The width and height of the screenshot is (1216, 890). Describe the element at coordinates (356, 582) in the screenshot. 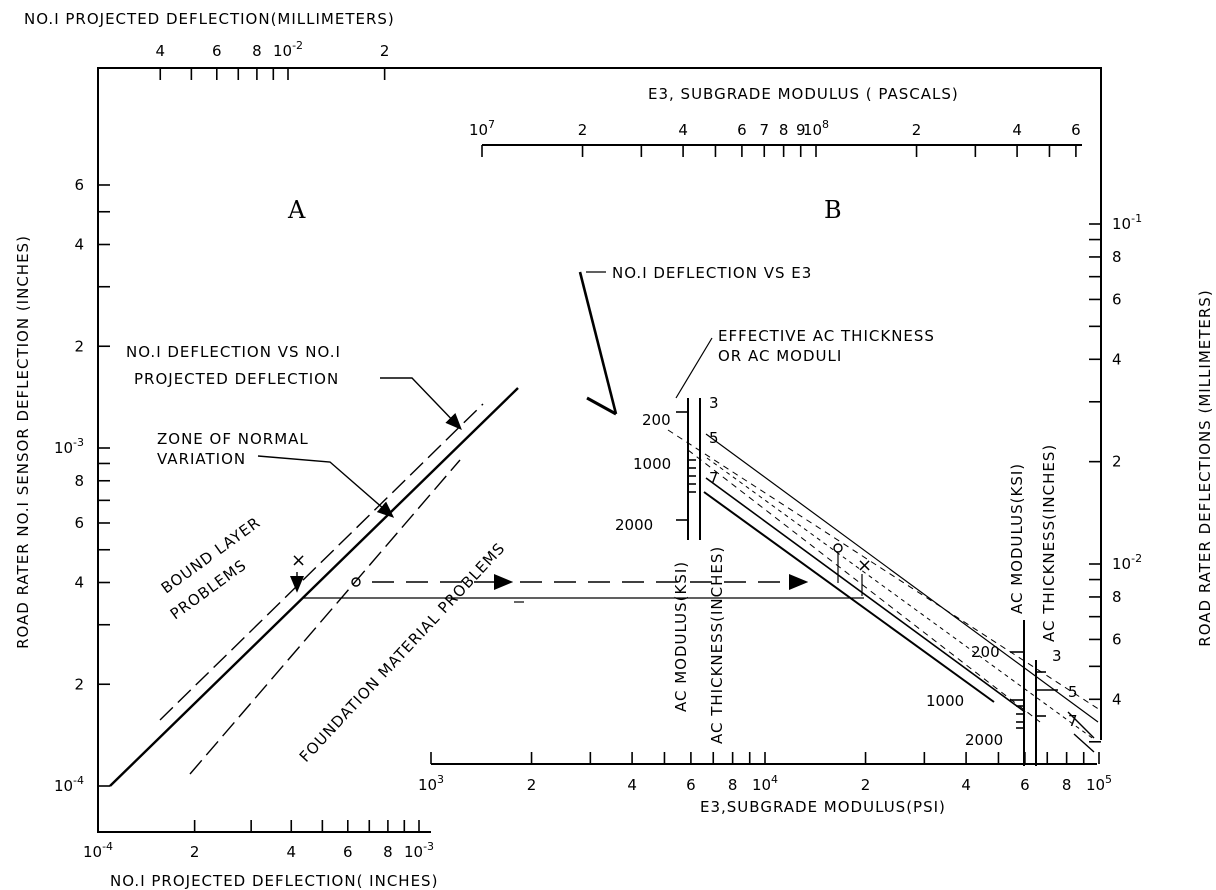

I see `example-point-o-a` at that location.